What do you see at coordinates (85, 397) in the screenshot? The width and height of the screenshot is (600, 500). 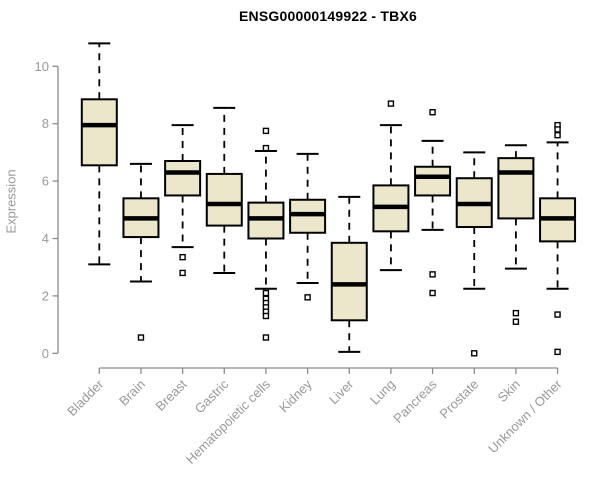 I see `x-tick-label: Bladder` at bounding box center [85, 397].